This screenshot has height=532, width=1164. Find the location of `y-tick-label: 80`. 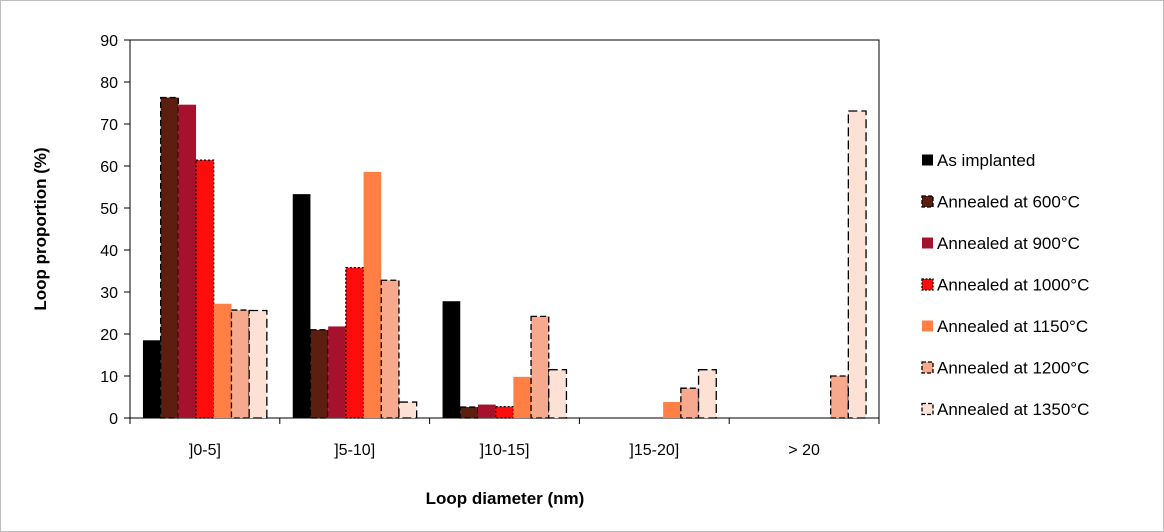

y-tick-label: 80 is located at coordinates (109, 83).